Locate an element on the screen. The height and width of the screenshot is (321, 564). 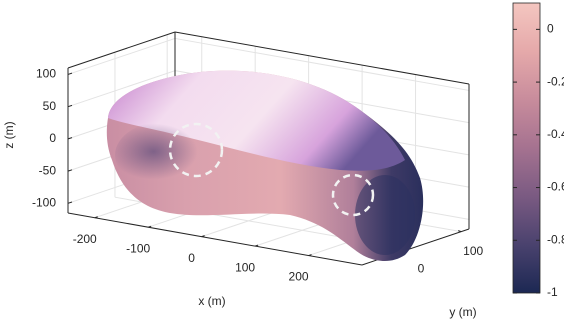
colorbar-tick-label: -0.8 is located at coordinates (555, 239).